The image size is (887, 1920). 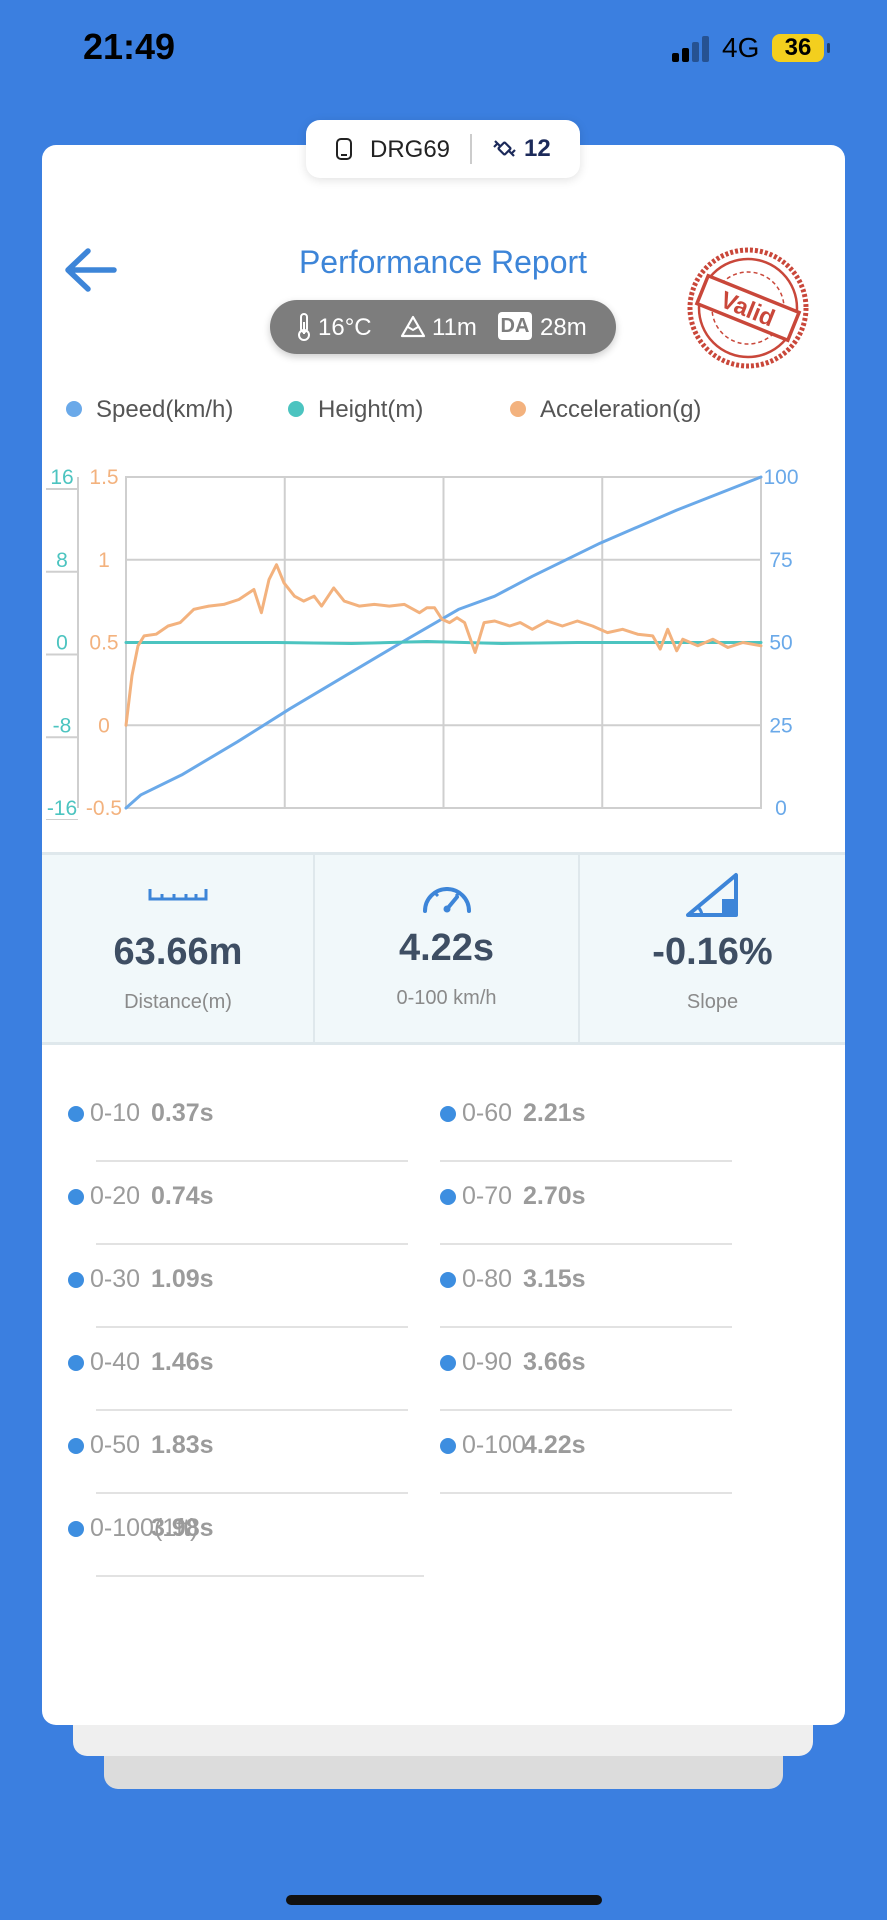 I want to click on split-row: 0-30 1.09s, so click(x=238, y=1292).